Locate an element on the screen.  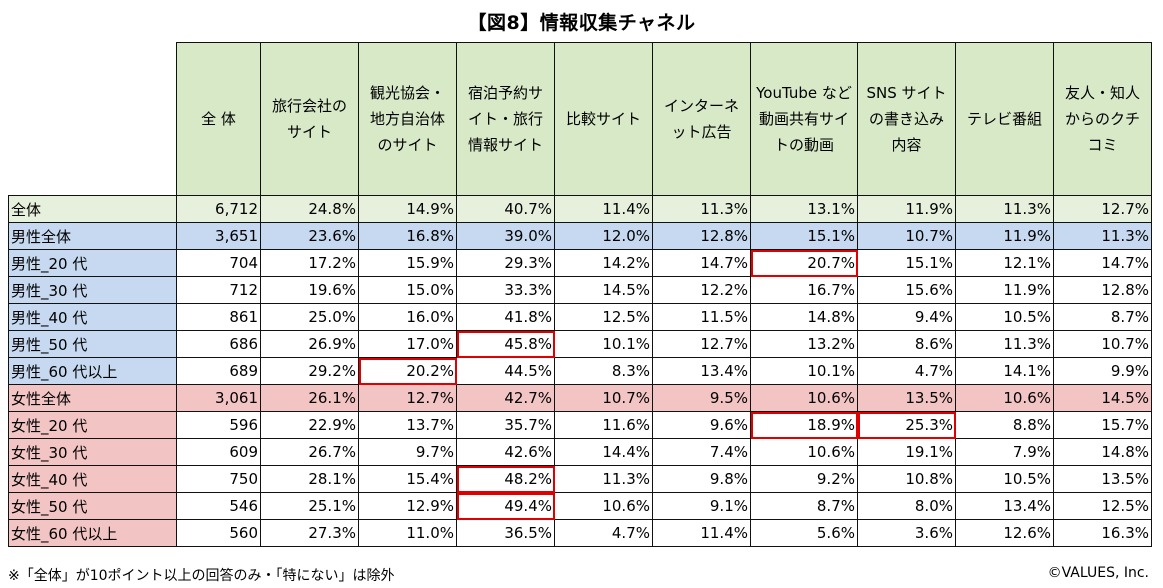
table-cell: 36.5% is located at coordinates (505, 533).